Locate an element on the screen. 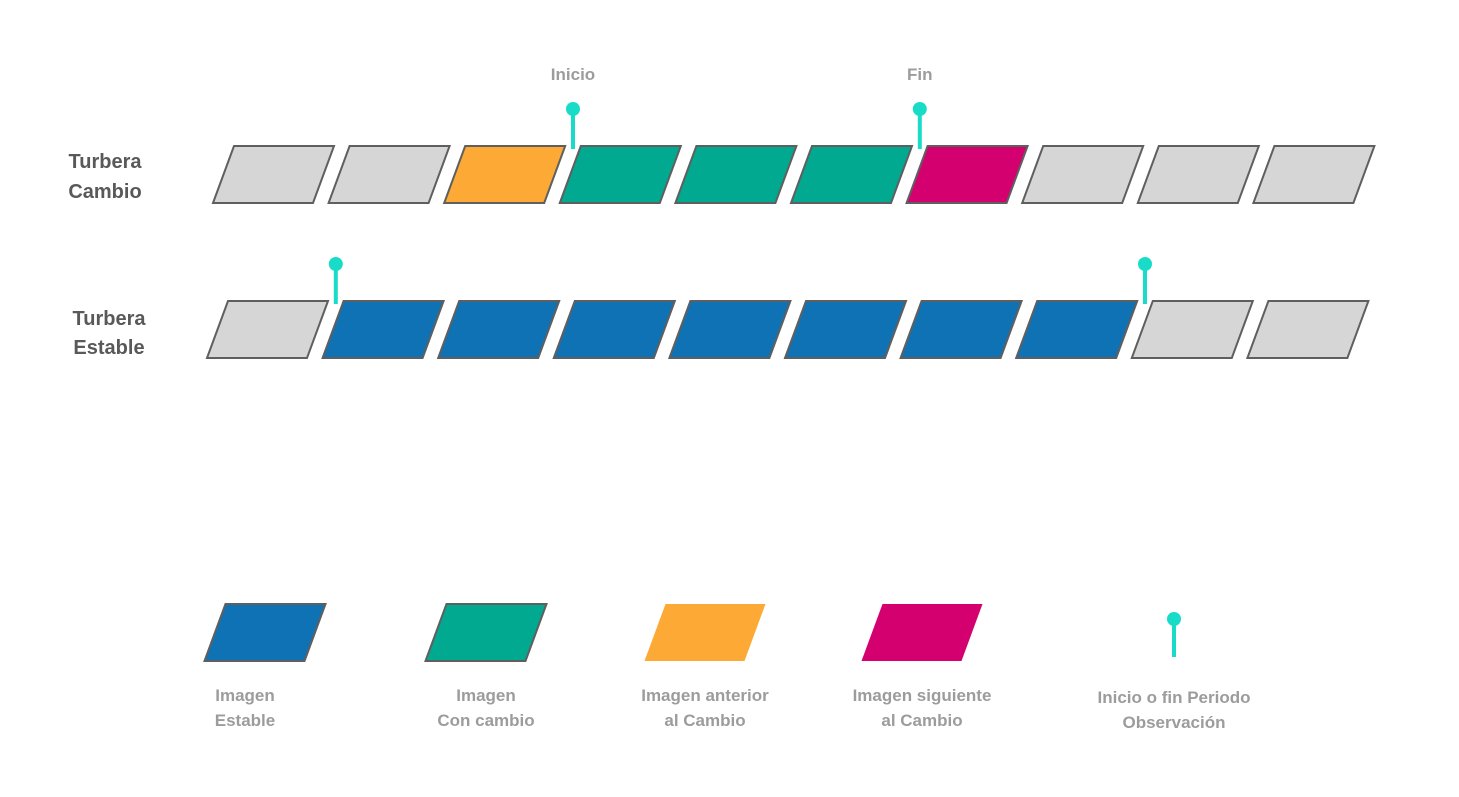 The width and height of the screenshot is (1459, 797). legend-item-periodo: Inicio o fin Periodo Observación is located at coordinates (1174, 672).